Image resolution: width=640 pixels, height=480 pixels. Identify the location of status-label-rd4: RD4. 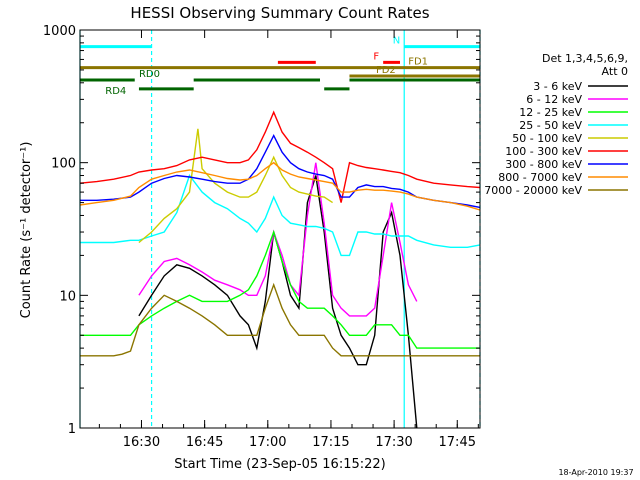
(115, 91).